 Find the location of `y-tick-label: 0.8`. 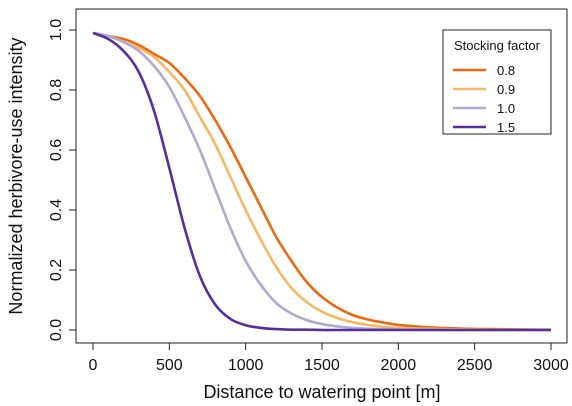

y-tick-label: 0.8 is located at coordinates (56, 90).